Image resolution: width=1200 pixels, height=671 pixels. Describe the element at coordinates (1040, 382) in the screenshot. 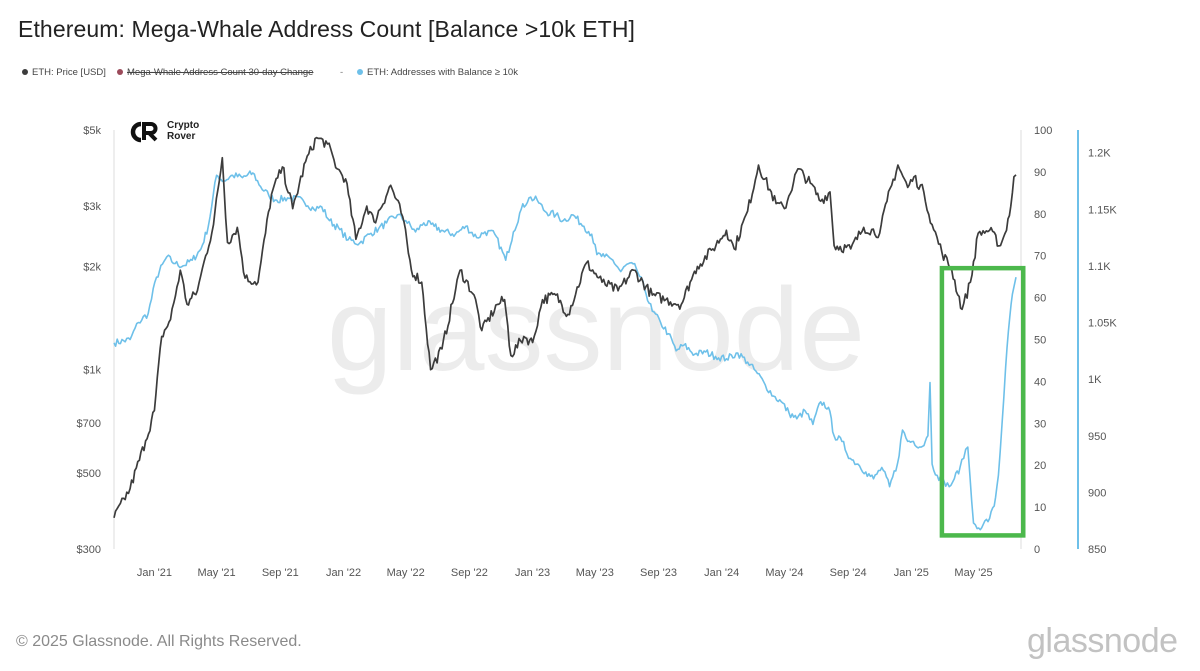

I see `mid-axis-tick: 40` at that location.